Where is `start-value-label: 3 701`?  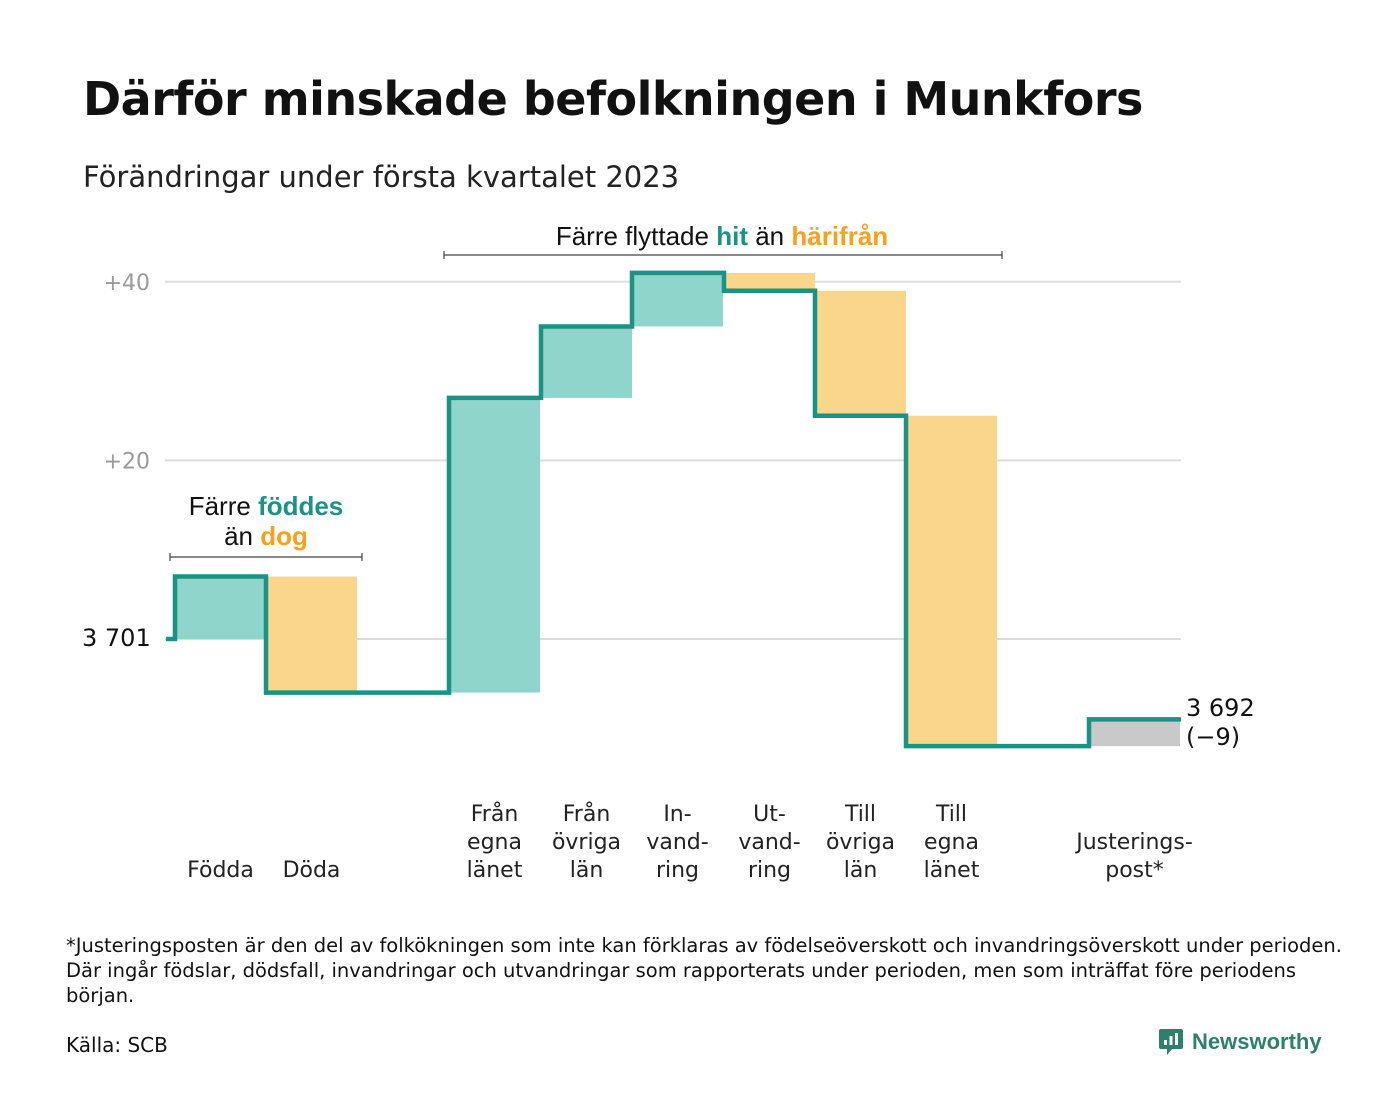 start-value-label: 3 701 is located at coordinates (116, 638).